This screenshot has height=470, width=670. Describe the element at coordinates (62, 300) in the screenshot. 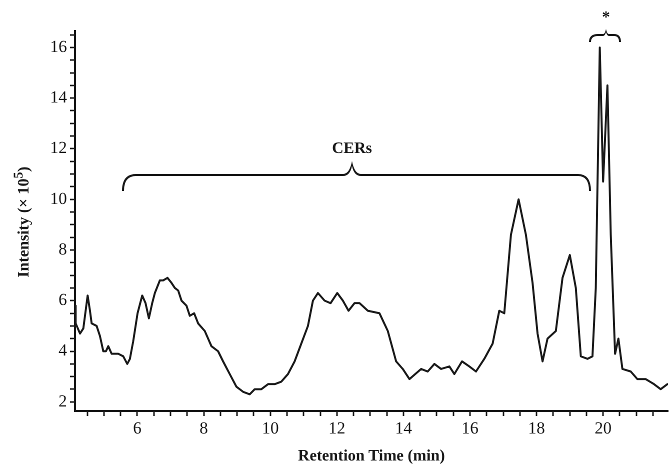

I see `y-tick-label: 6` at that location.